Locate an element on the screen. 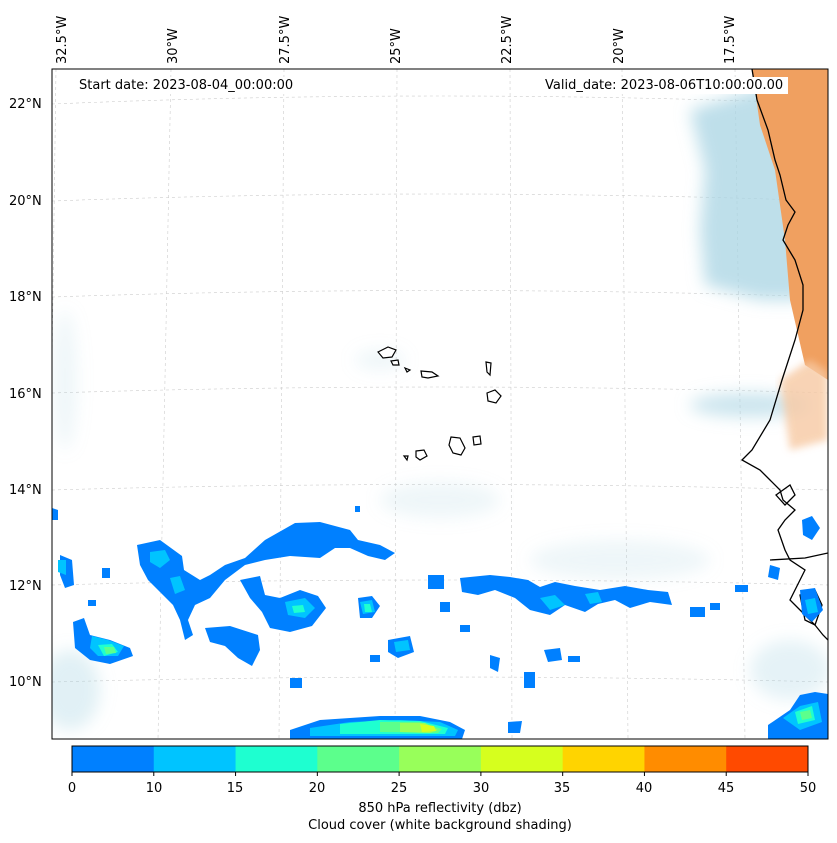 The width and height of the screenshot is (837, 843). lat-label-22n: 22°N is located at coordinates (25, 104).